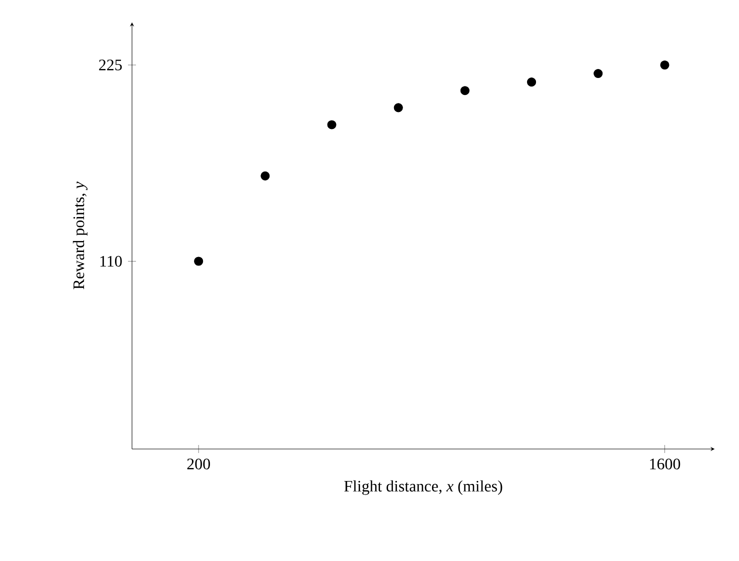  Describe the element at coordinates (80, 236) in the screenshot. I see `y-axis-title: Reward points, y` at that location.